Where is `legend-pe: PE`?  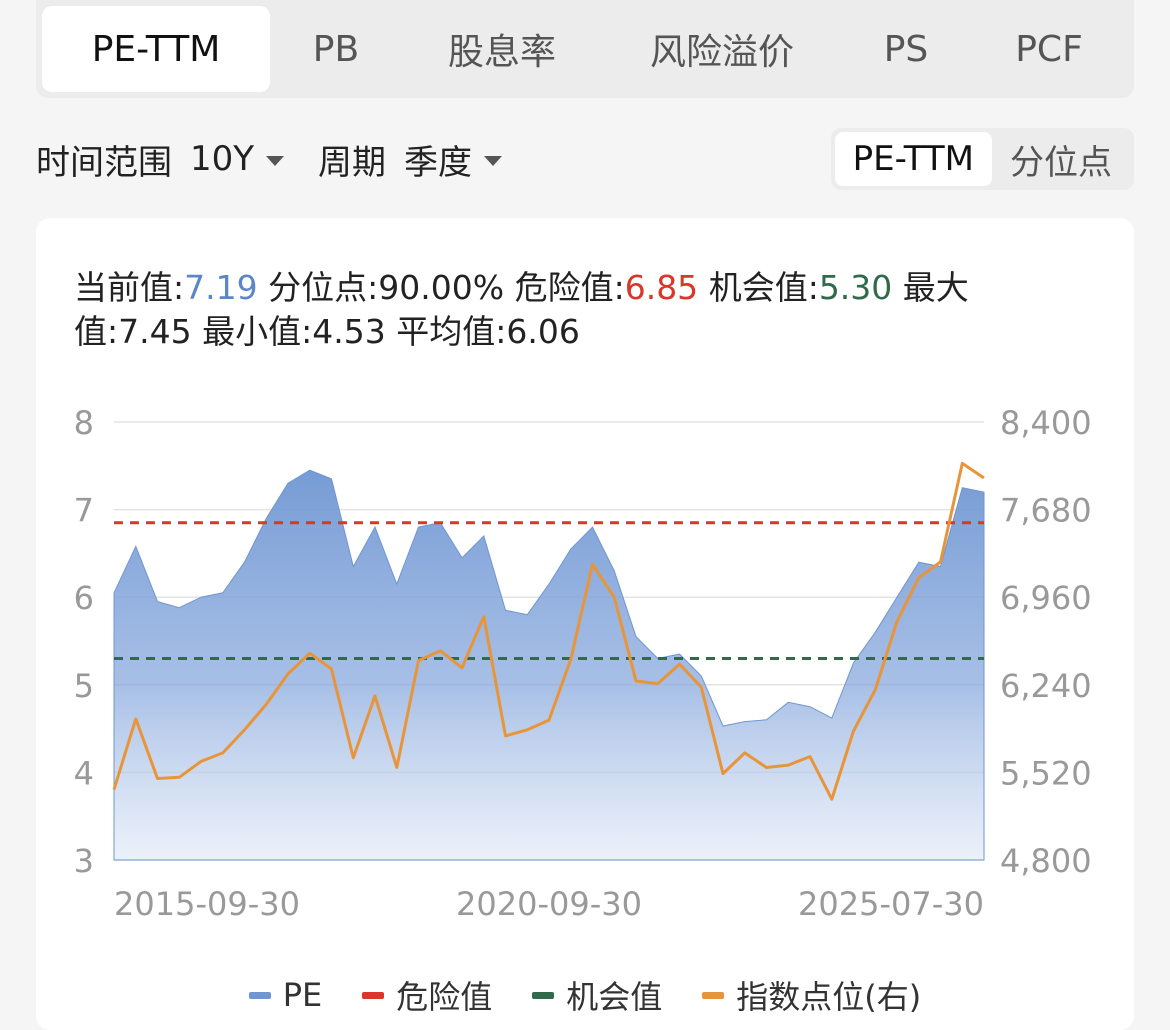
legend-pe: PE is located at coordinates (285, 995).